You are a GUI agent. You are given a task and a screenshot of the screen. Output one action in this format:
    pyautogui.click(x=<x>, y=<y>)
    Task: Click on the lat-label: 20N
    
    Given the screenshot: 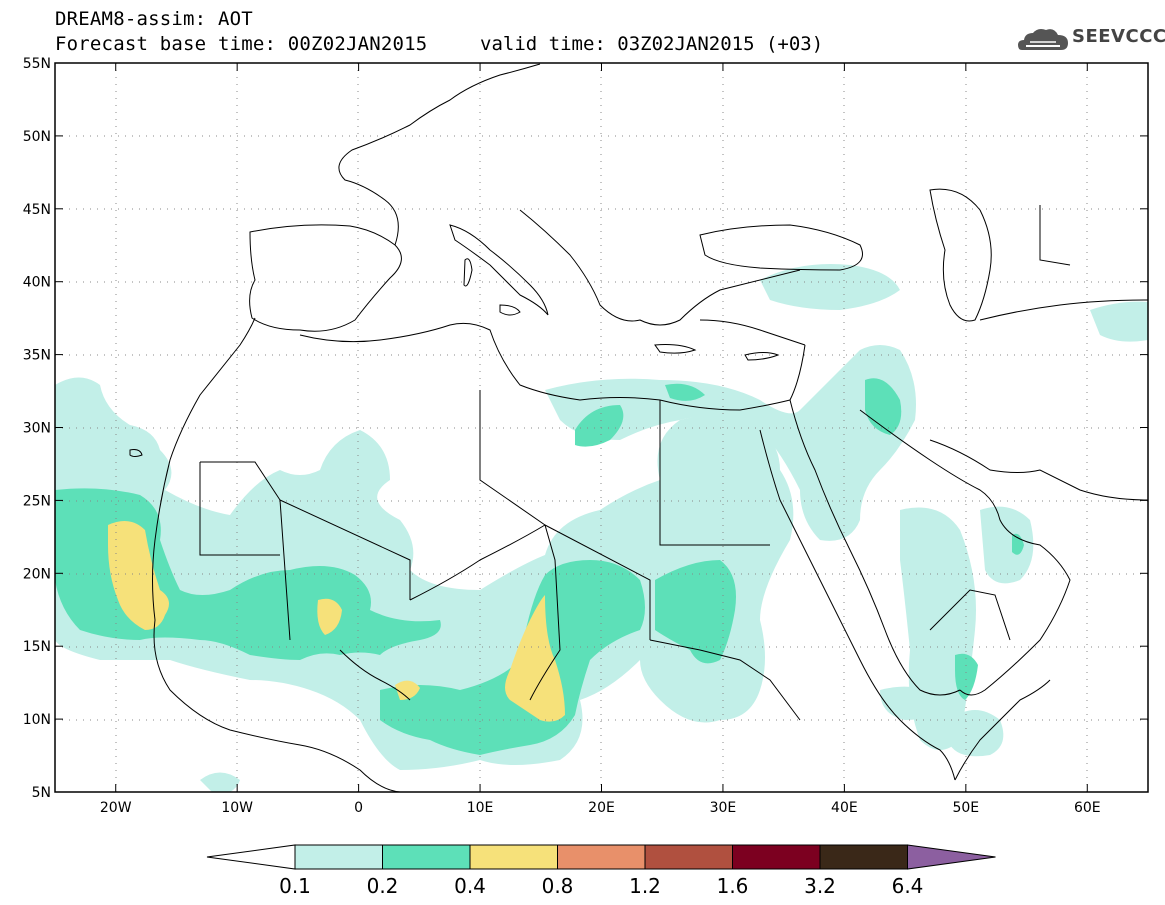 What is the action you would take?
    pyautogui.click(x=37, y=574)
    